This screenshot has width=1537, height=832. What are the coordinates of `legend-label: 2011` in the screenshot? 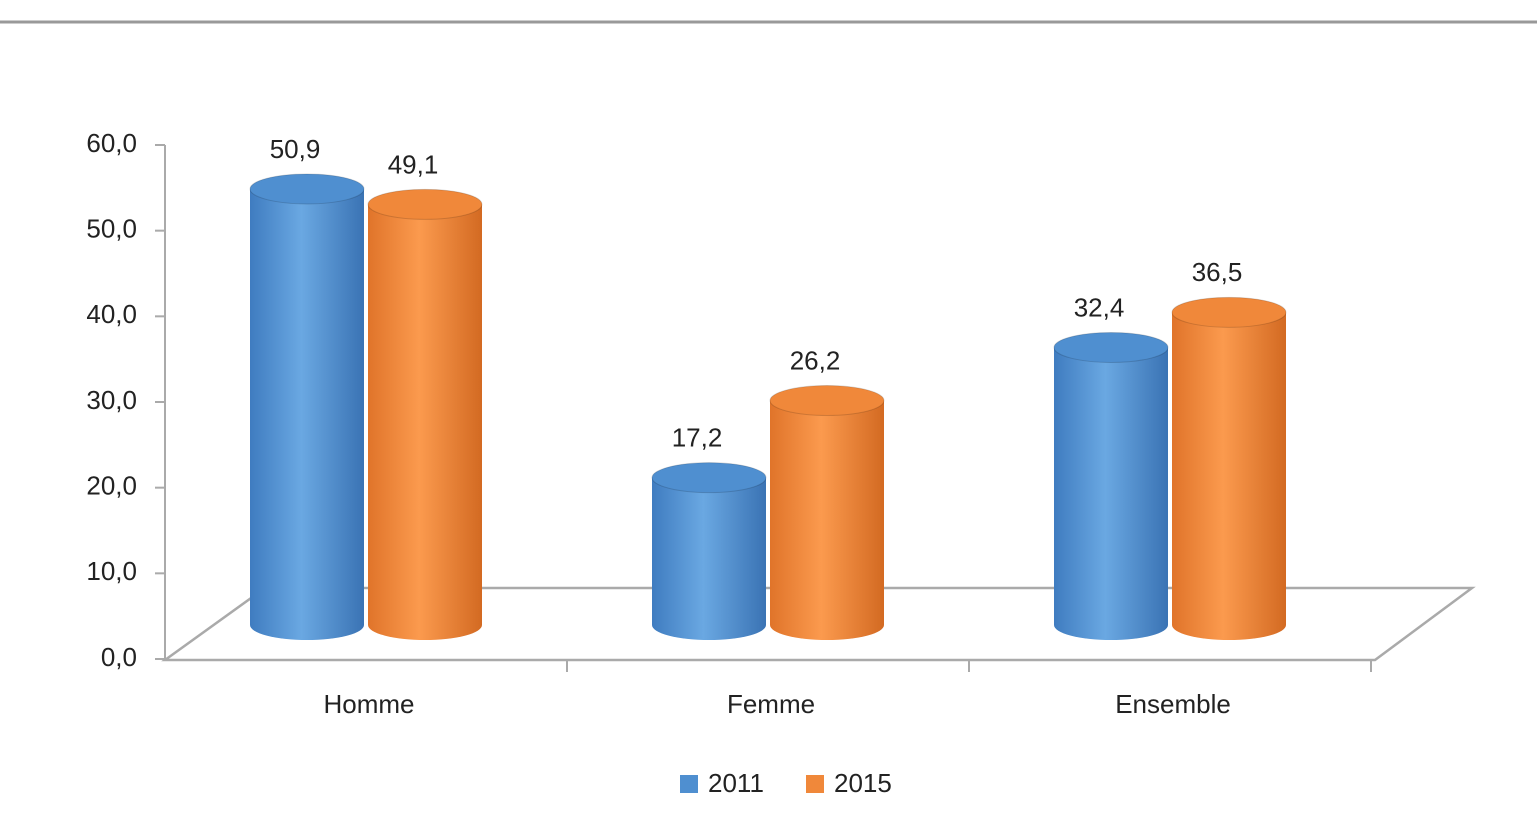 It's located at (736, 783).